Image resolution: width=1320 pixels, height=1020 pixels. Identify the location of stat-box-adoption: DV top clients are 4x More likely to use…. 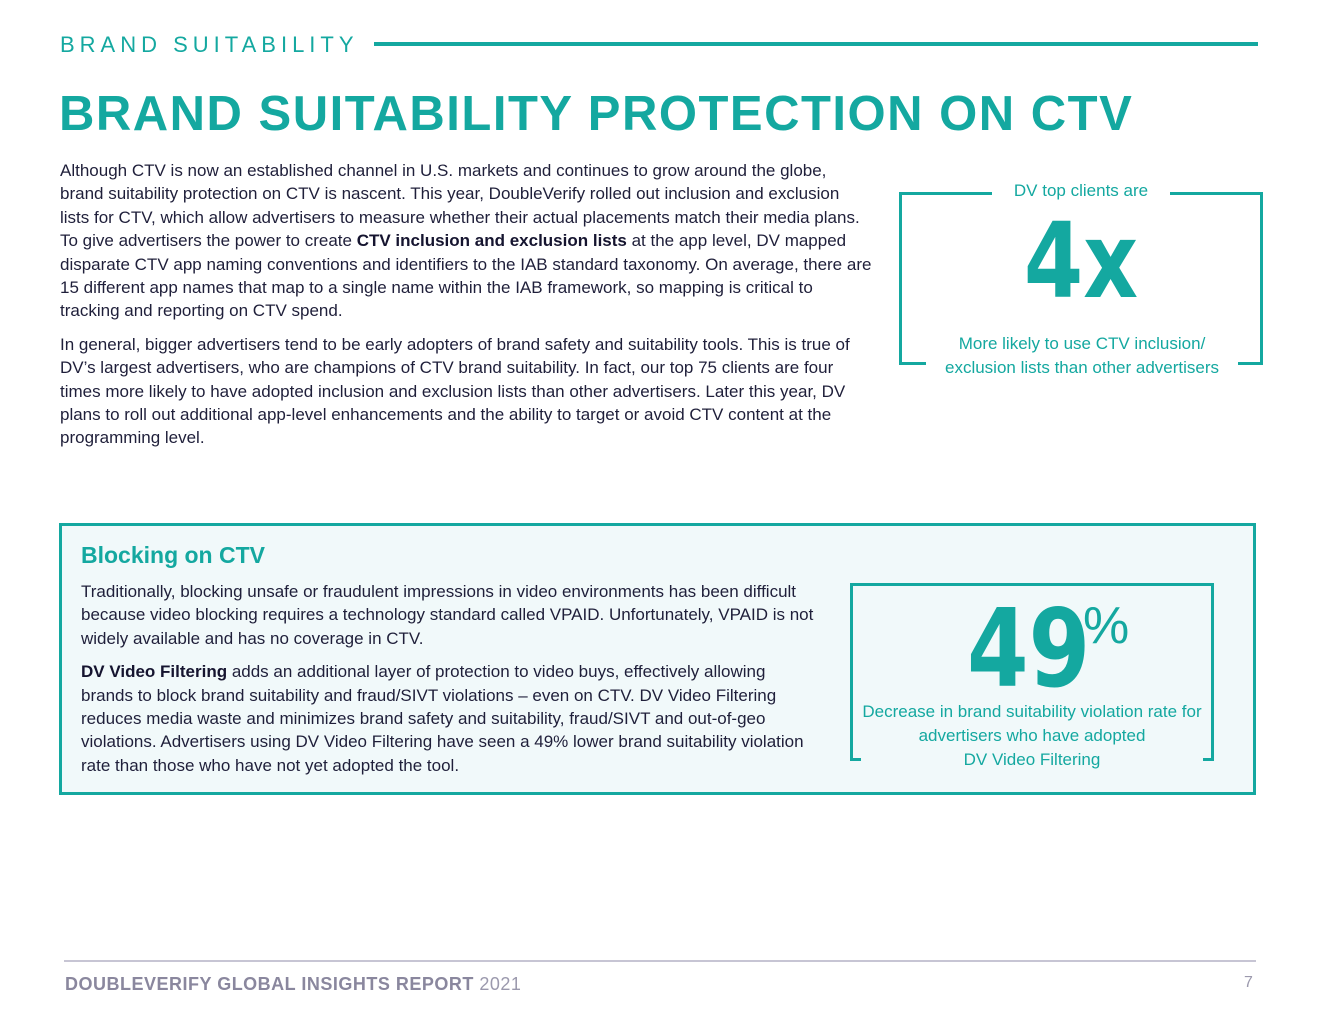
(1081, 280).